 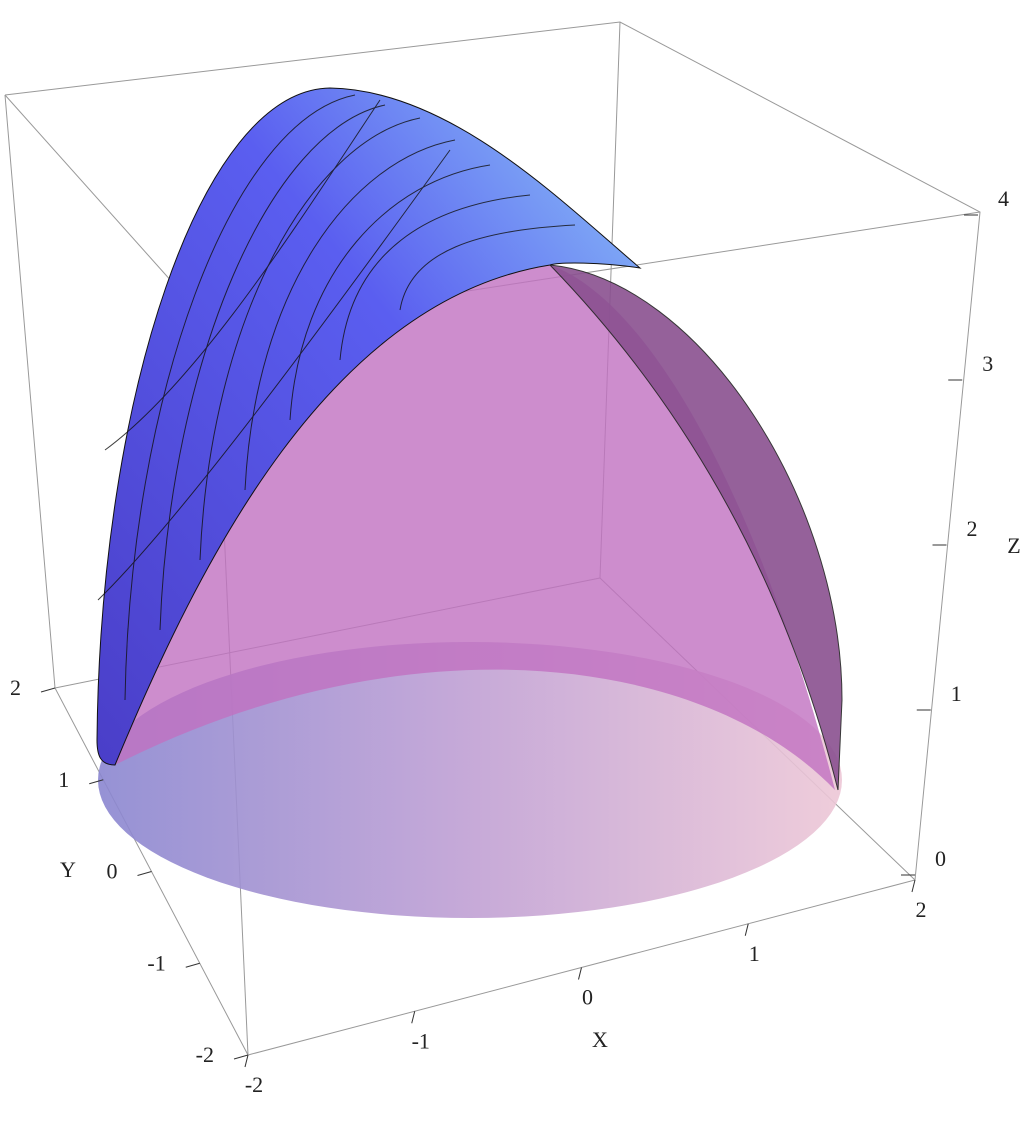 What do you see at coordinates (68, 869) in the screenshot?
I see `axis-label: Y` at bounding box center [68, 869].